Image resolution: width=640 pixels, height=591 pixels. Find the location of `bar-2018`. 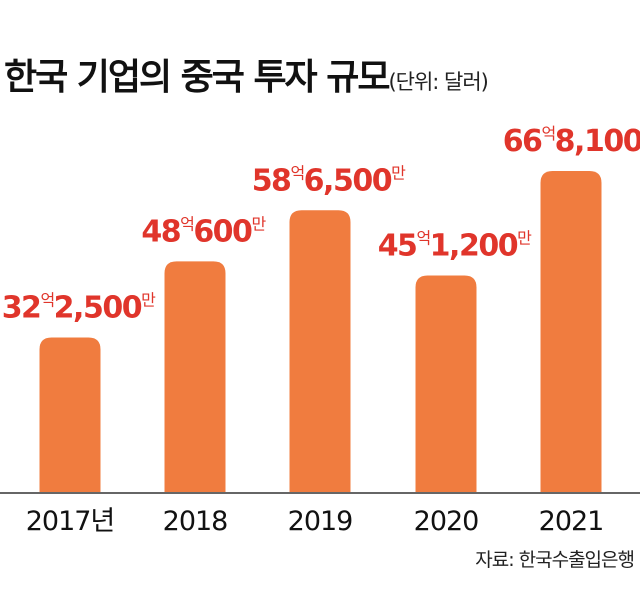

bar-2018 is located at coordinates (195, 377).